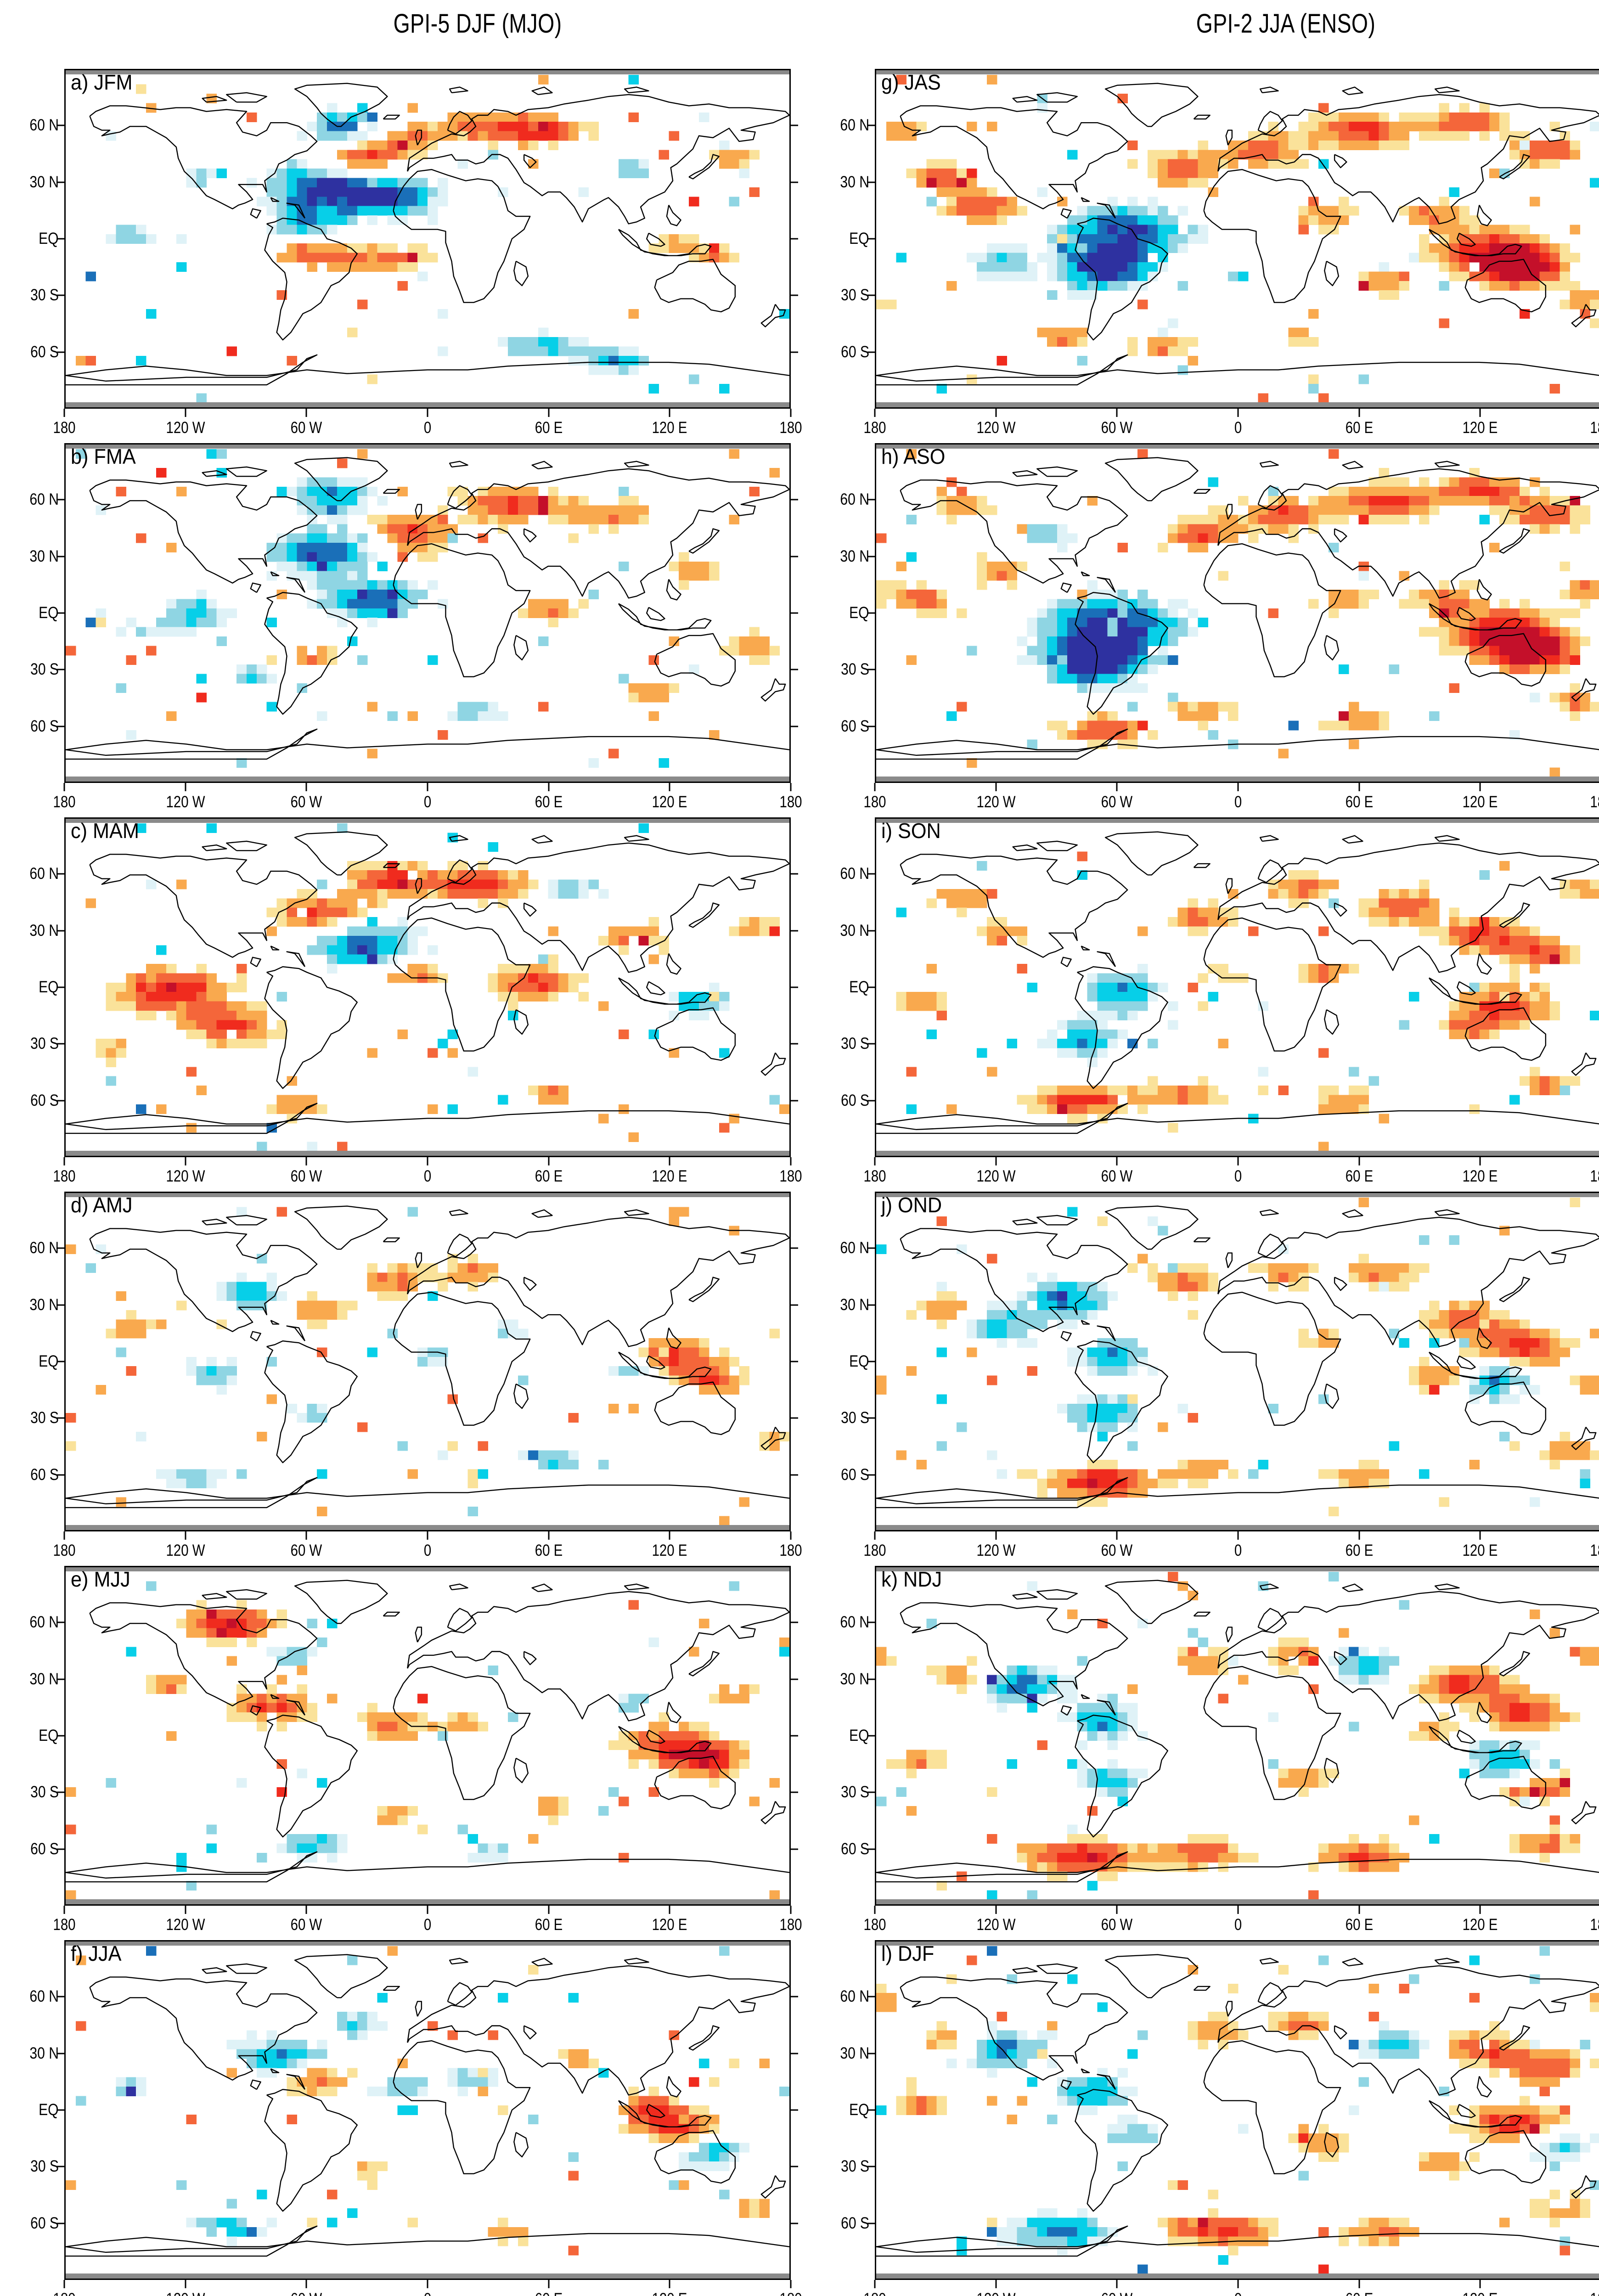 The height and width of the screenshot is (2296, 1599). Describe the element at coordinates (427, 1550) in the screenshot. I see `x-axis-label-d-3: 0` at that location.